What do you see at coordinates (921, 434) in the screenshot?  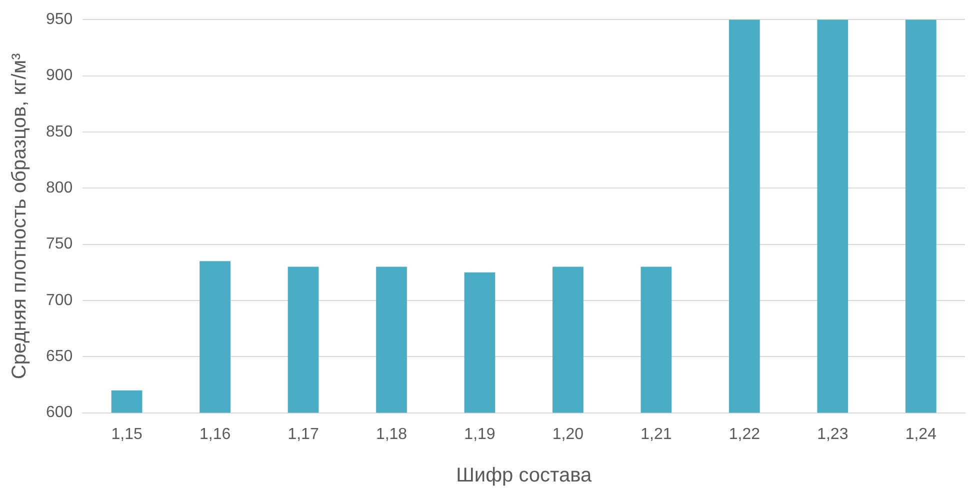 I see `x-tick-label: 1,24` at bounding box center [921, 434].